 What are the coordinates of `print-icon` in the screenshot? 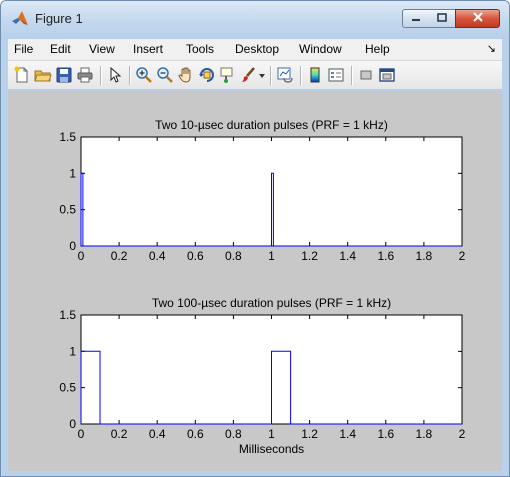 It's located at (85, 75).